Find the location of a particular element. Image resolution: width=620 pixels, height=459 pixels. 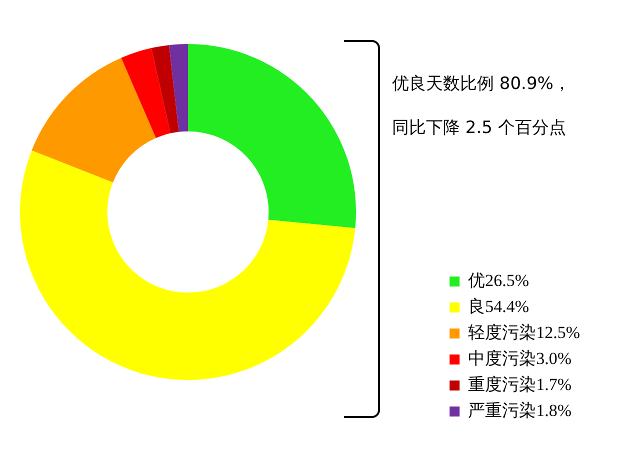

text: 优良天数比例 80.9%， is located at coordinates (481, 84).